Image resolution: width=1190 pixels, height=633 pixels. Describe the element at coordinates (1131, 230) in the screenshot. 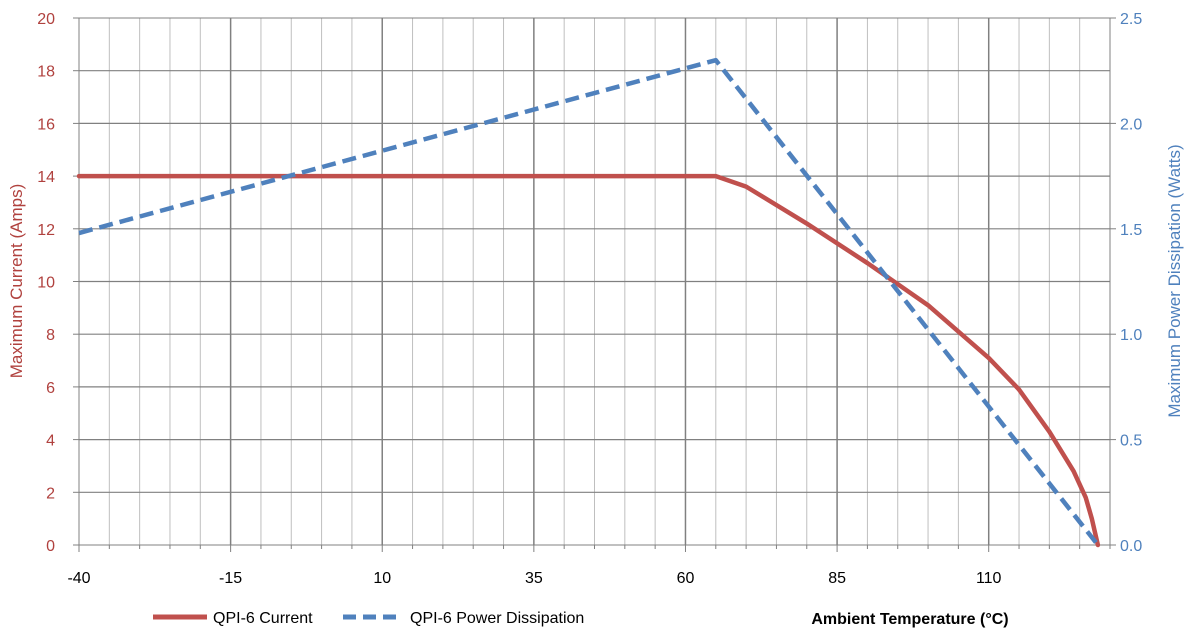

I see `right-tick-label: 1.5` at that location.